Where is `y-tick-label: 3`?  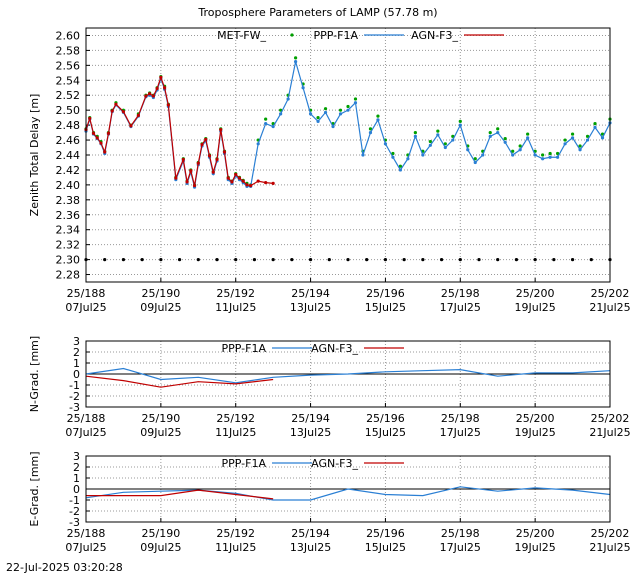
y-tick-label: 3 is located at coordinates (76, 456).